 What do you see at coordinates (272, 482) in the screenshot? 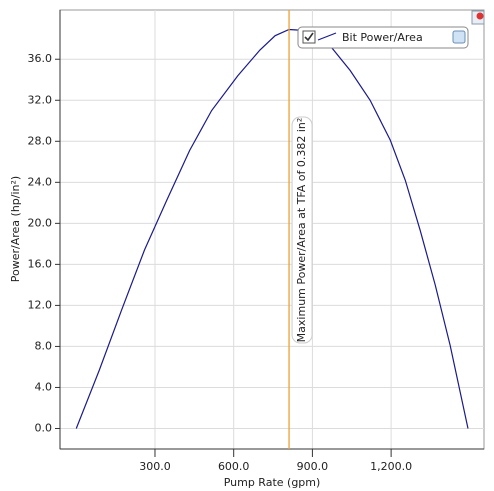
I see `x-axis-label: Pump Rate (gpm)` at bounding box center [272, 482].